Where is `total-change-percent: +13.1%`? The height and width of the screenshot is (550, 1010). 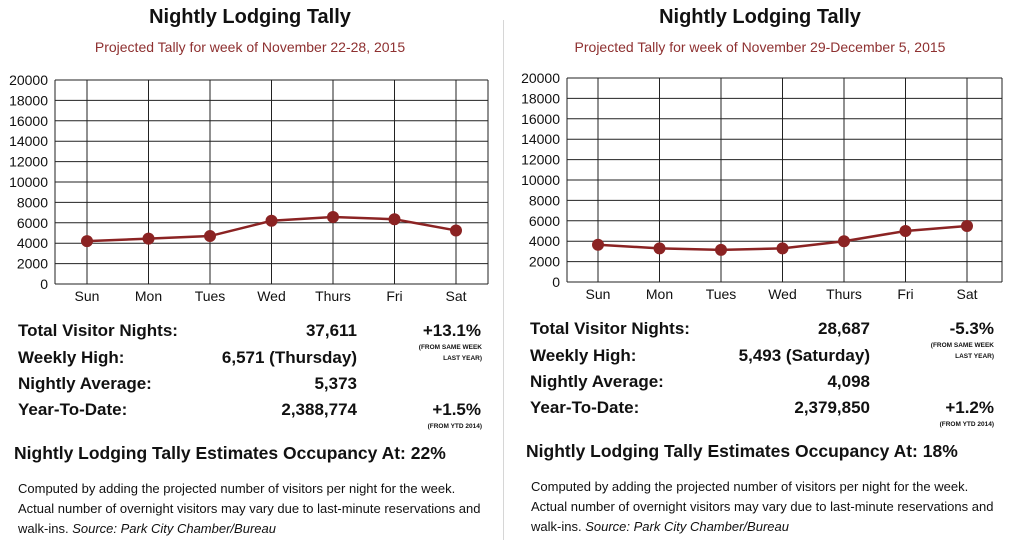 total-change-percent: +13.1% is located at coordinates (451, 330).